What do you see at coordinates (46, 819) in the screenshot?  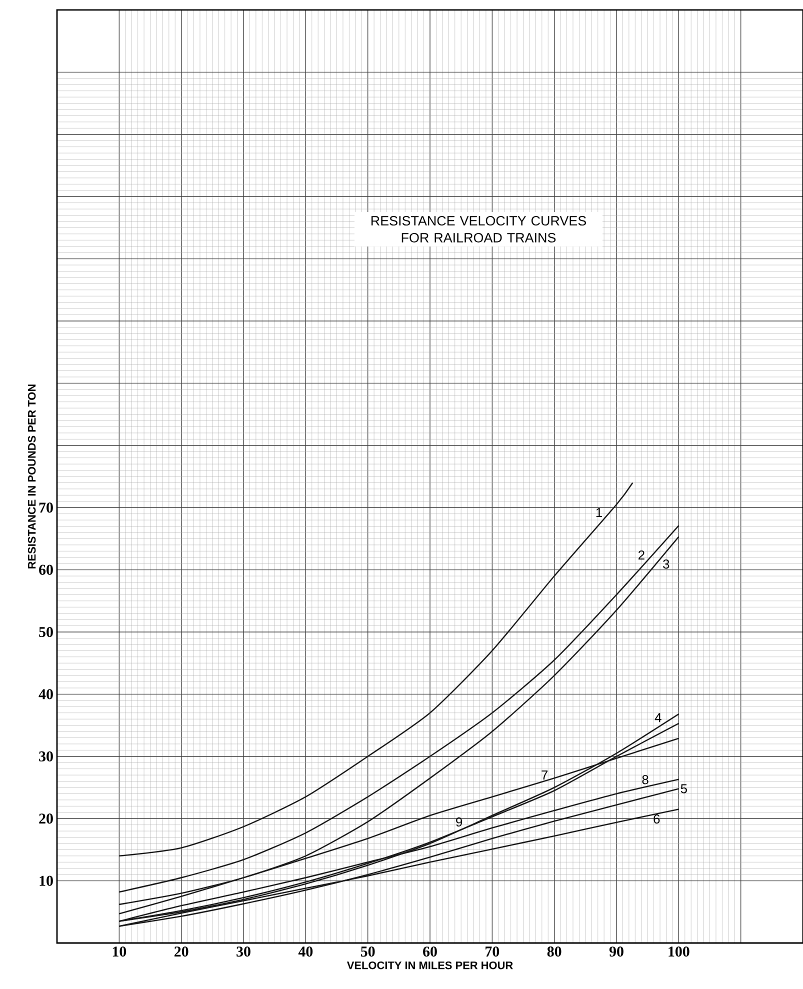 I see `y-tick-label: 20` at bounding box center [46, 819].